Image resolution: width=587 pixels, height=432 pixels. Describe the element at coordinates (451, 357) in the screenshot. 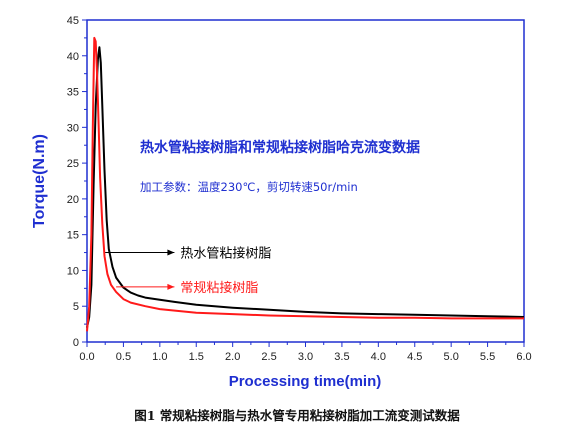

I see `x-tick-label: 5.0` at that location.